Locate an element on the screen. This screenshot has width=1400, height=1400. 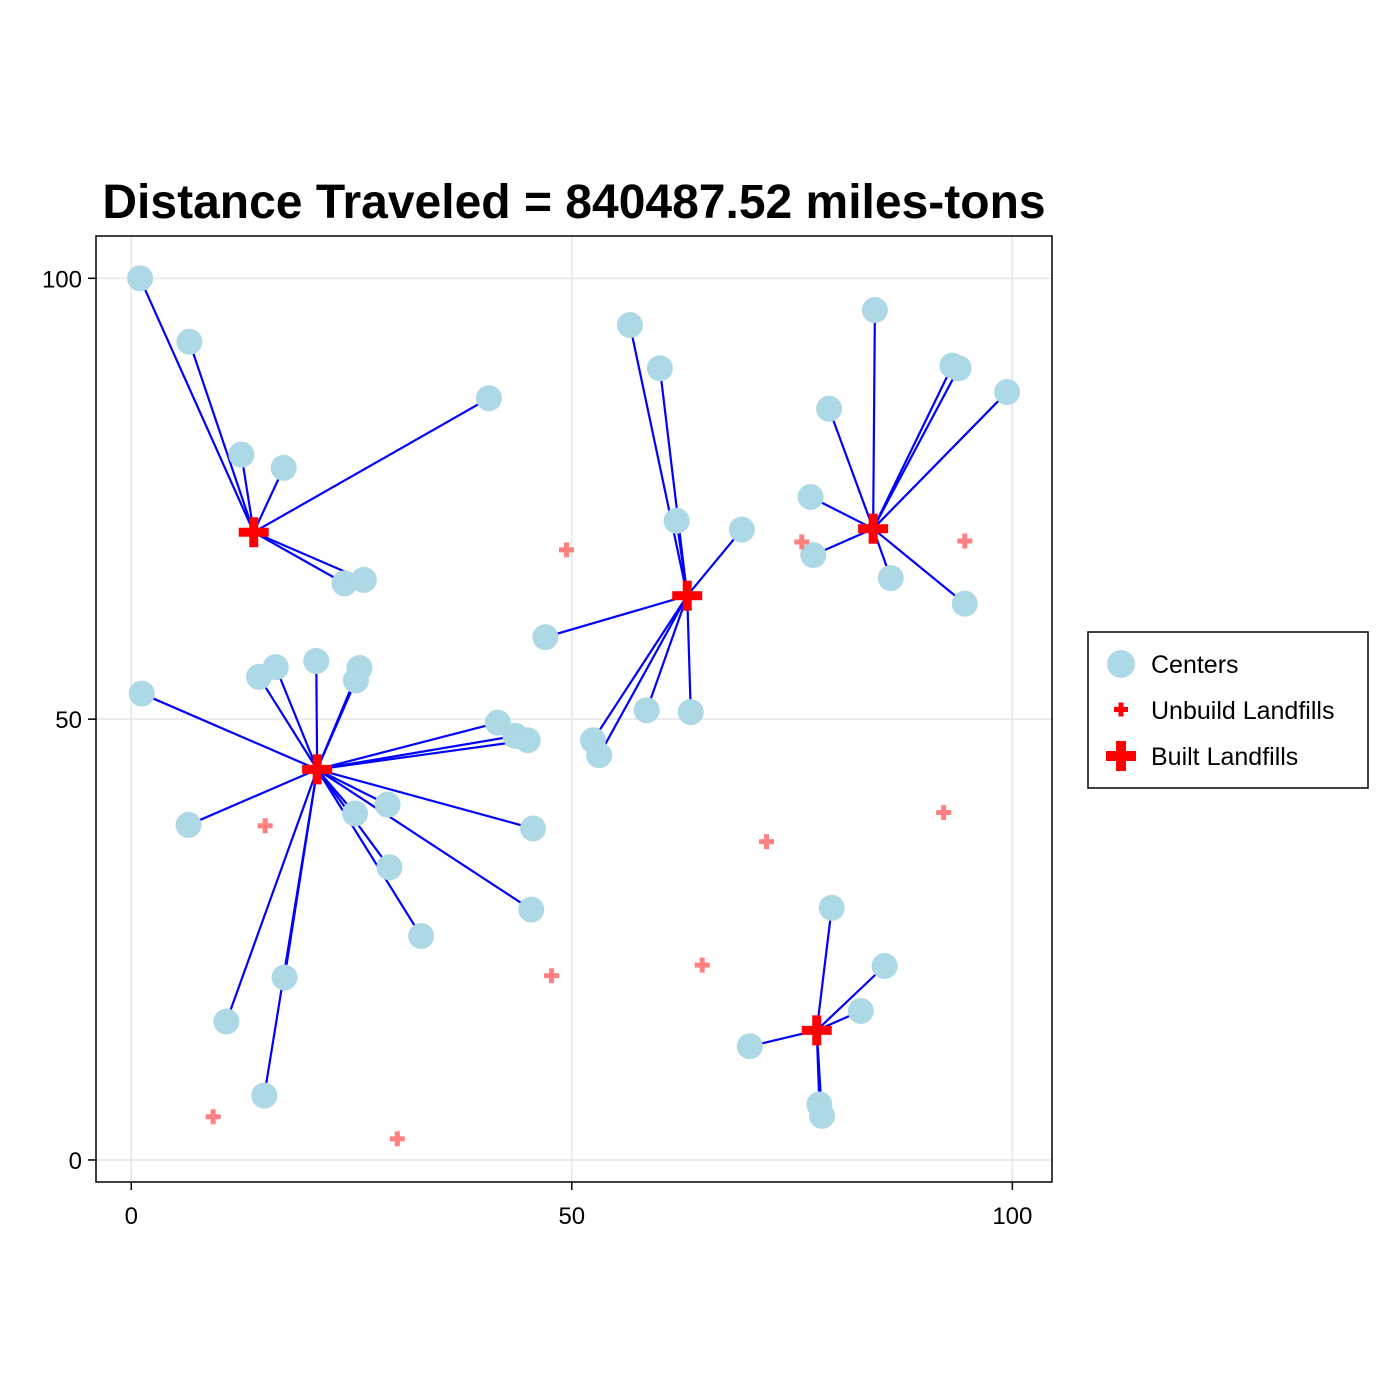
x-tick-label: 50 is located at coordinates (571, 1216).